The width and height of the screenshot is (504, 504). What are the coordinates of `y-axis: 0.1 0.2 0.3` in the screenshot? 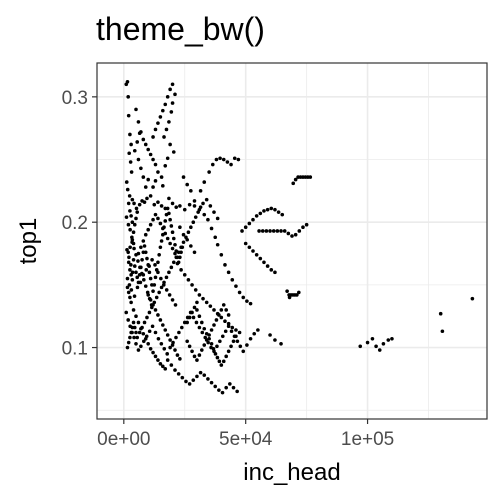 It's located at (79, 224).